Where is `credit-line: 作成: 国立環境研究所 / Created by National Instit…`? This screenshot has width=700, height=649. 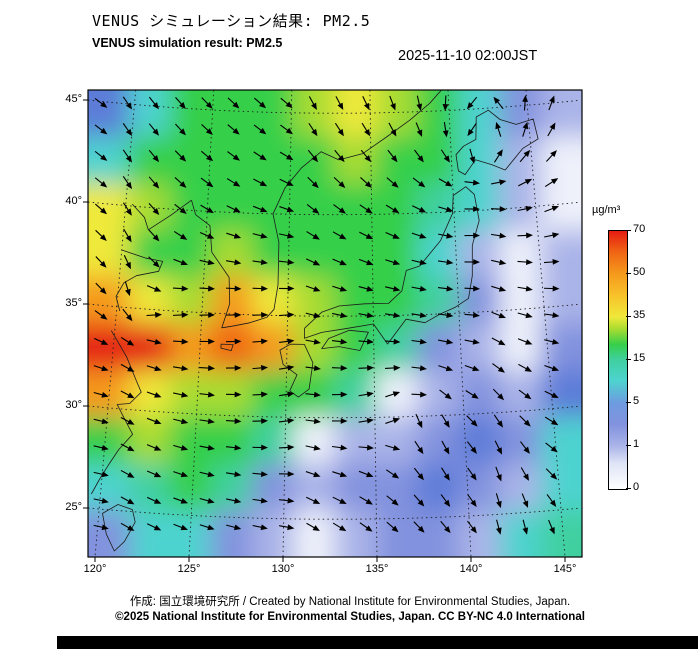
credit-line: 作成: 国立環境研究所 / Created by National Instit… is located at coordinates (350, 602).